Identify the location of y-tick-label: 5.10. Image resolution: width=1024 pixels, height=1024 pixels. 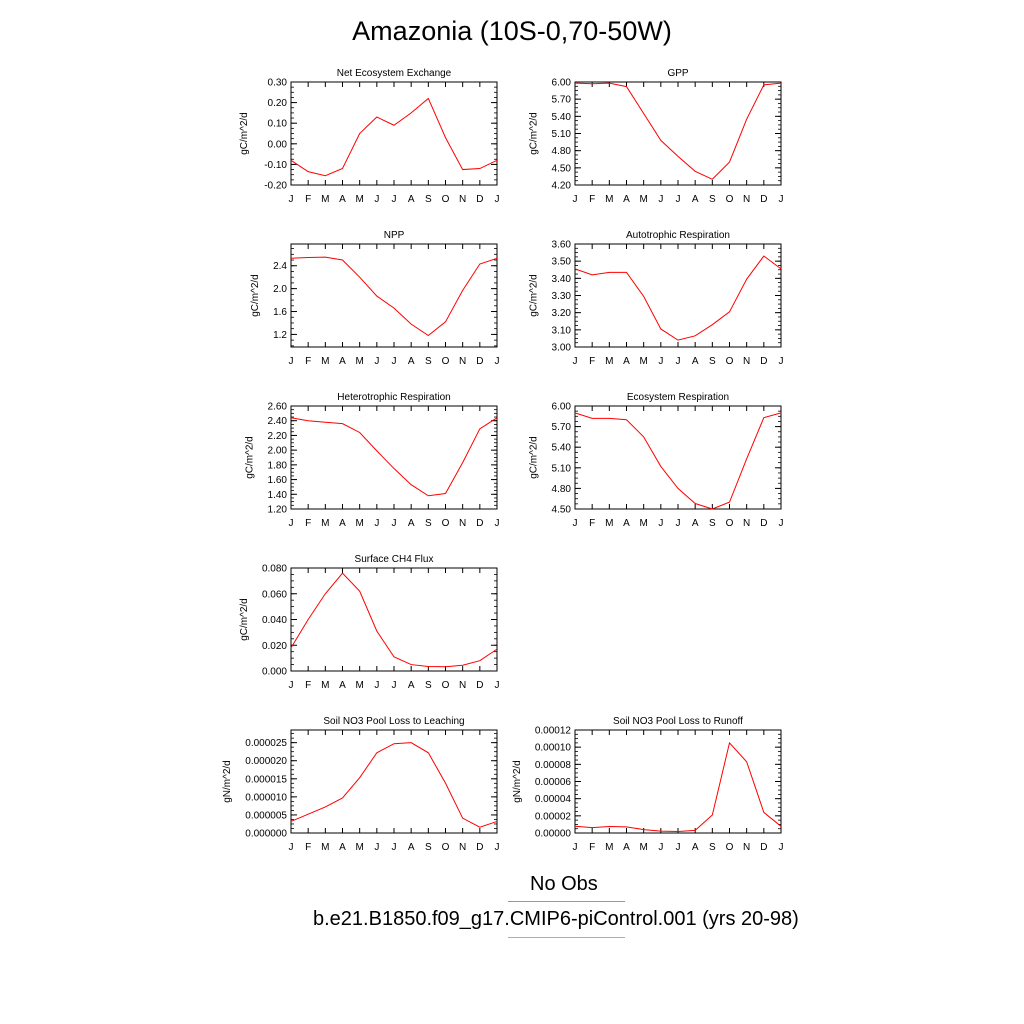
(562, 134).